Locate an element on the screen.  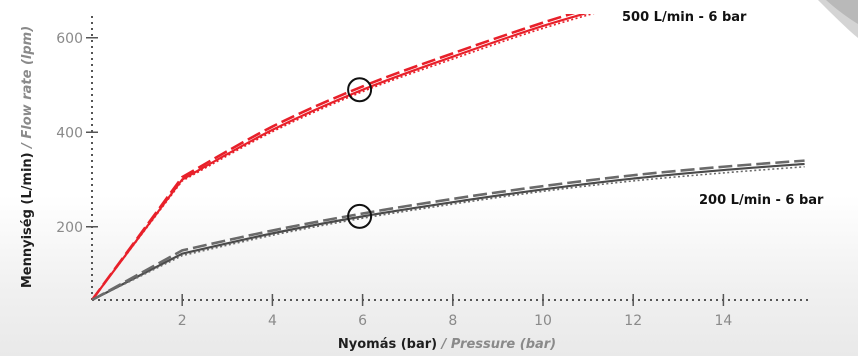
y-tick-label: 400 is located at coordinates (69, 133).